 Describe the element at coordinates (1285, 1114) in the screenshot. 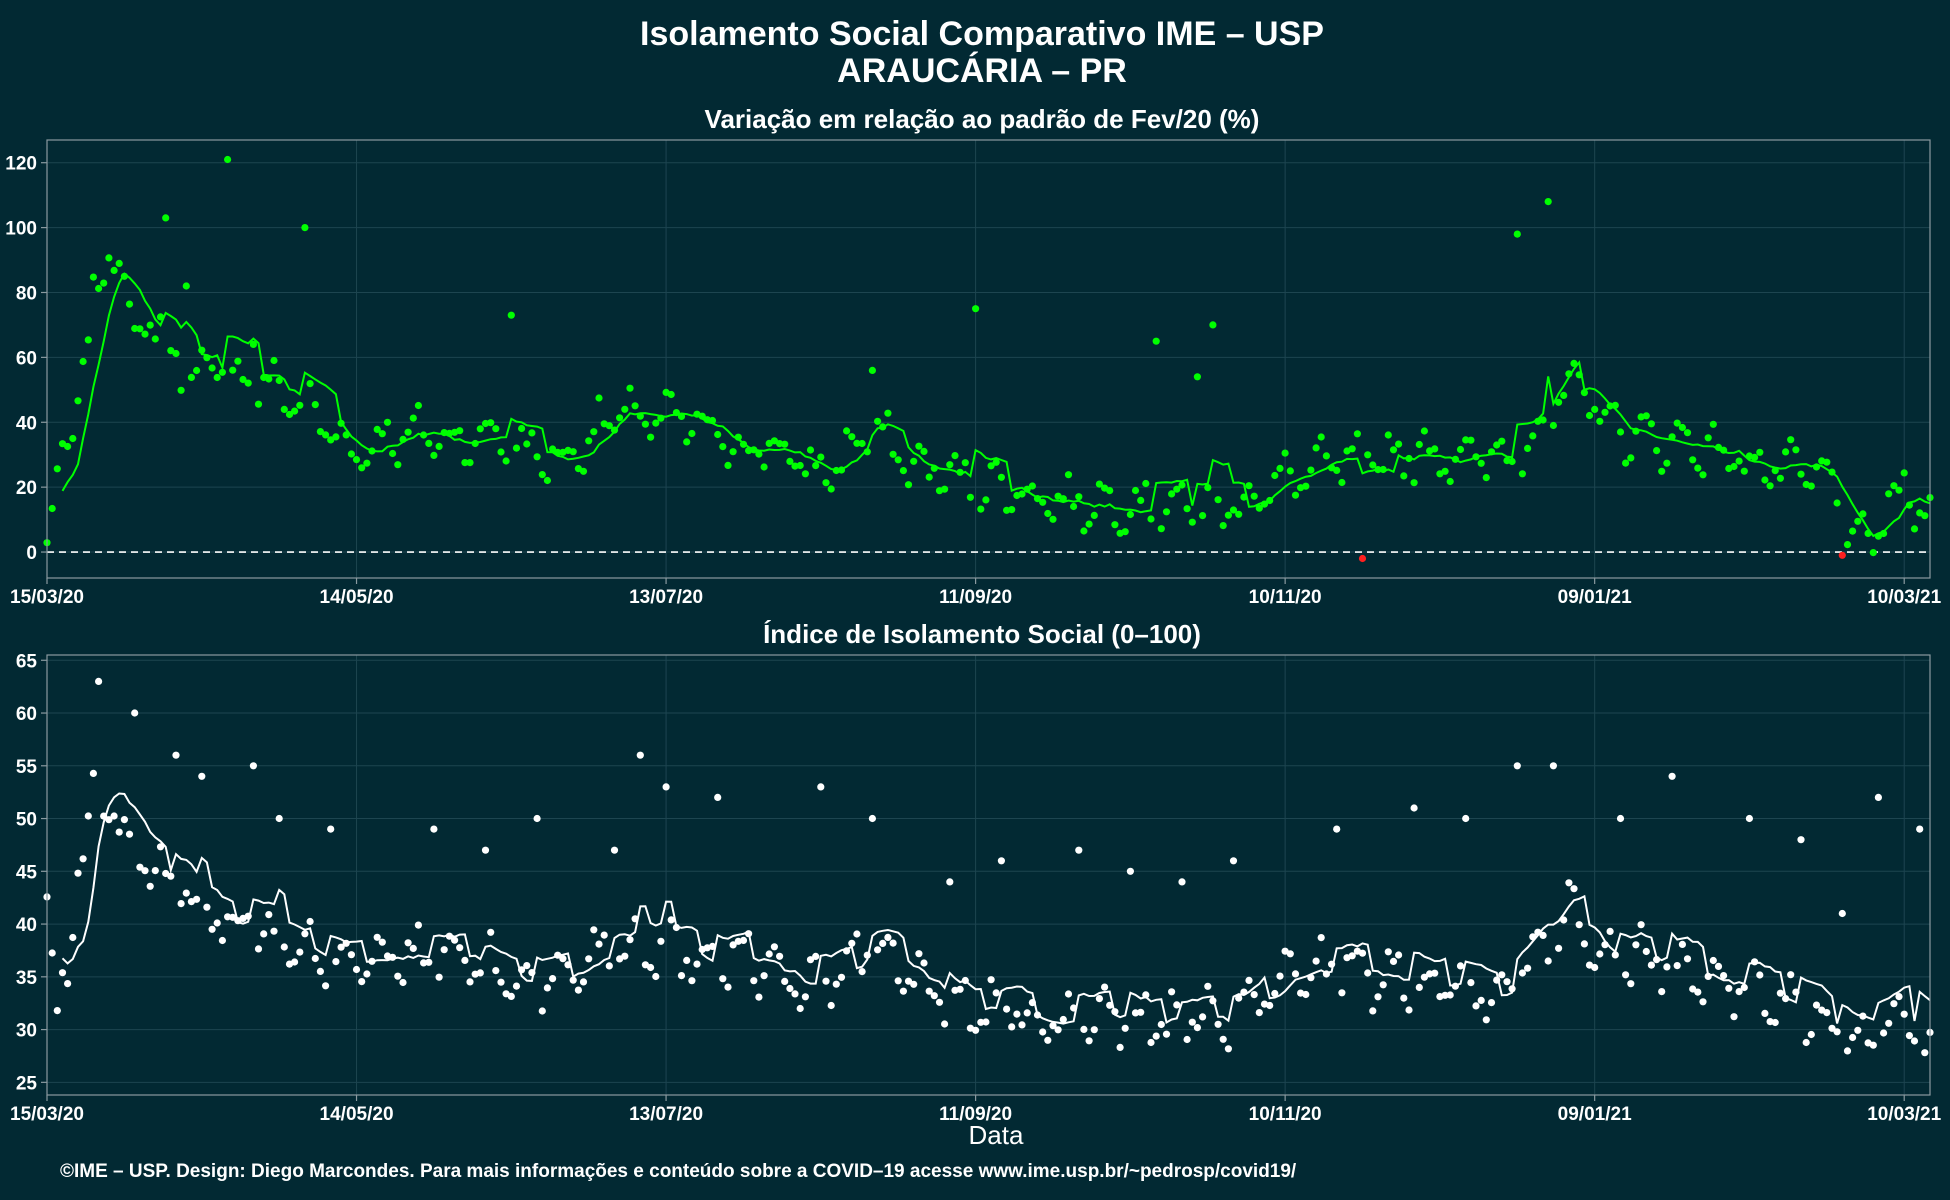

I see `x-tick-label: 10/11/20` at that location.